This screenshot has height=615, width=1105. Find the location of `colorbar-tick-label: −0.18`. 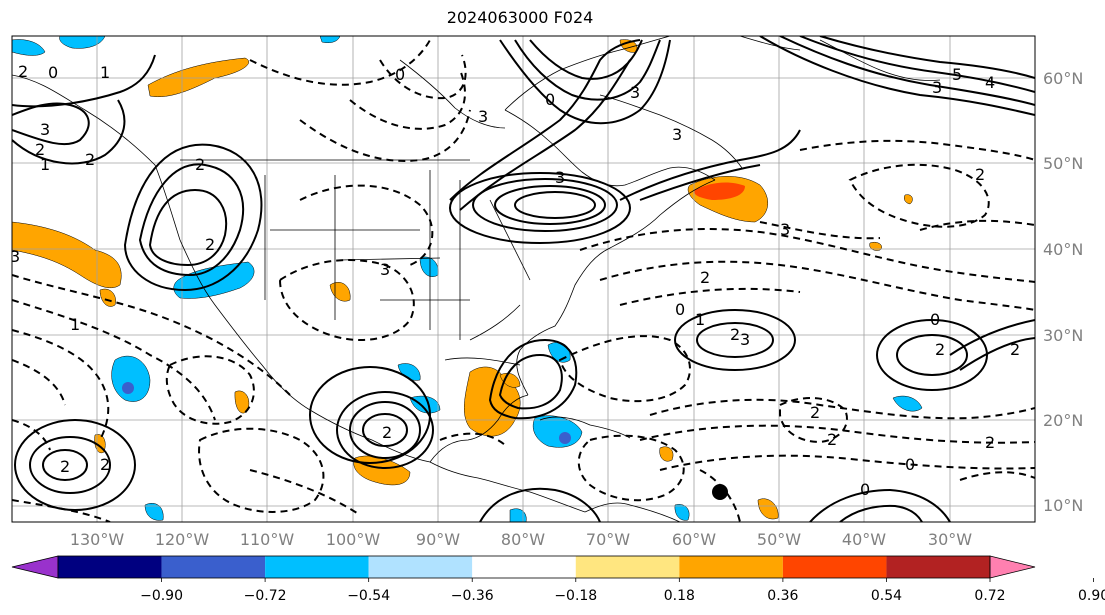

colorbar-tick-label: −0.18 is located at coordinates (575, 596).